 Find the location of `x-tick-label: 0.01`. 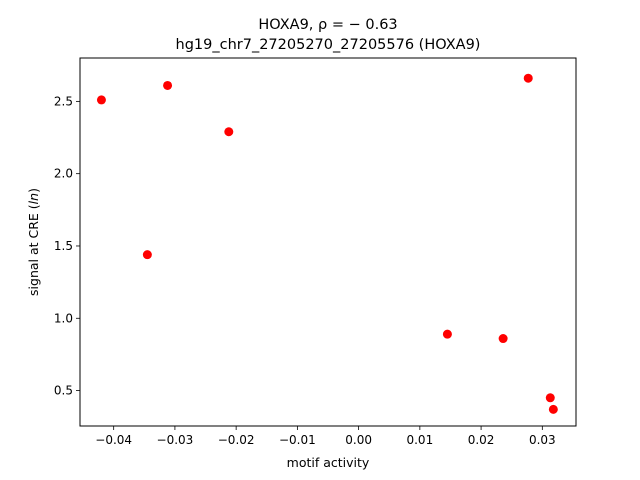

x-tick-label: 0.01 is located at coordinates (419, 440).